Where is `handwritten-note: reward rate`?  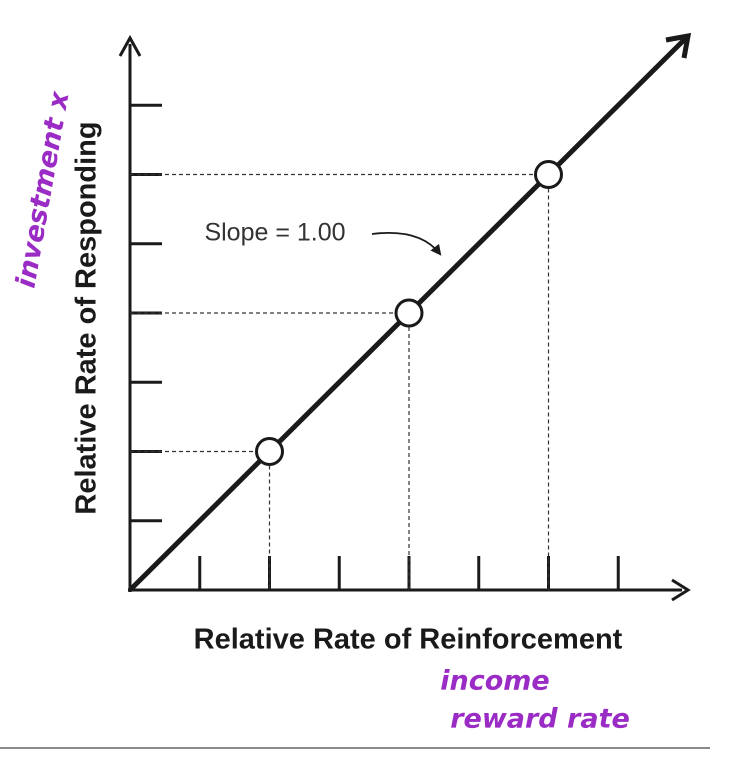
handwritten-note: reward rate is located at coordinates (540, 719).